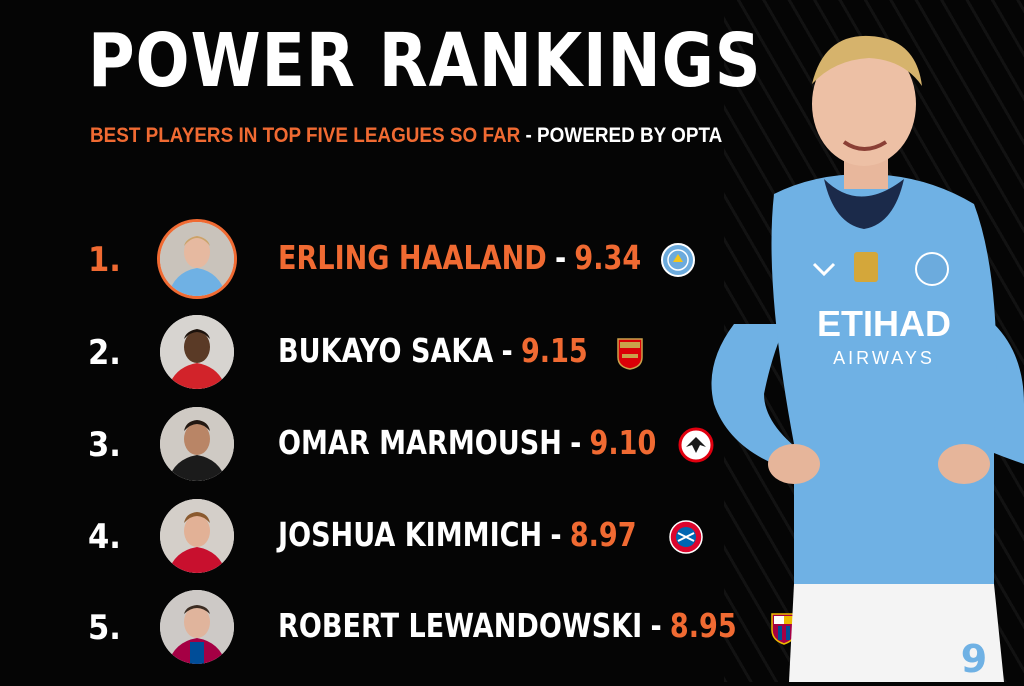  I want to click on manchester-city-crest-icon, so click(678, 260).